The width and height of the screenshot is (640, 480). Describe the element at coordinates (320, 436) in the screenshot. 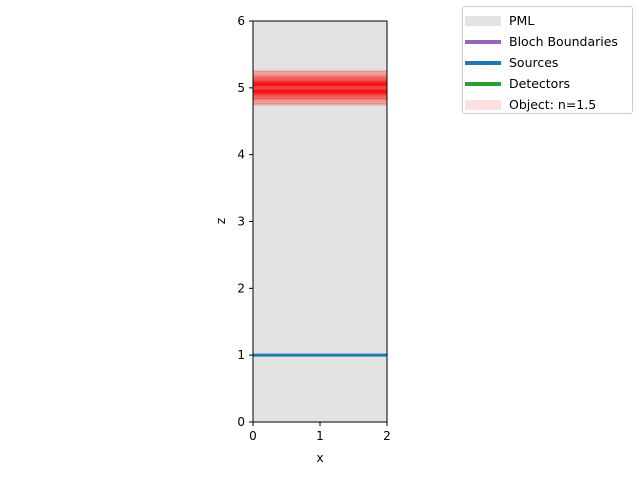

I see `x-tick-label: 1` at that location.